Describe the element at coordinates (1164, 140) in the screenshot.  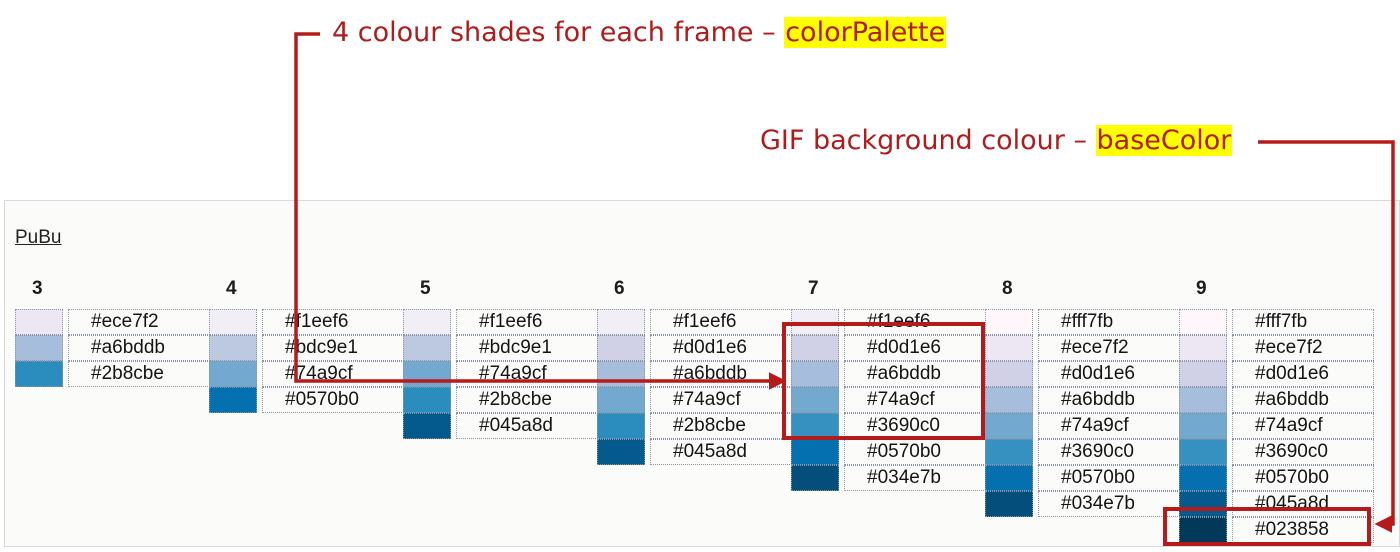
I see `base-color-key: baseColor` at that location.